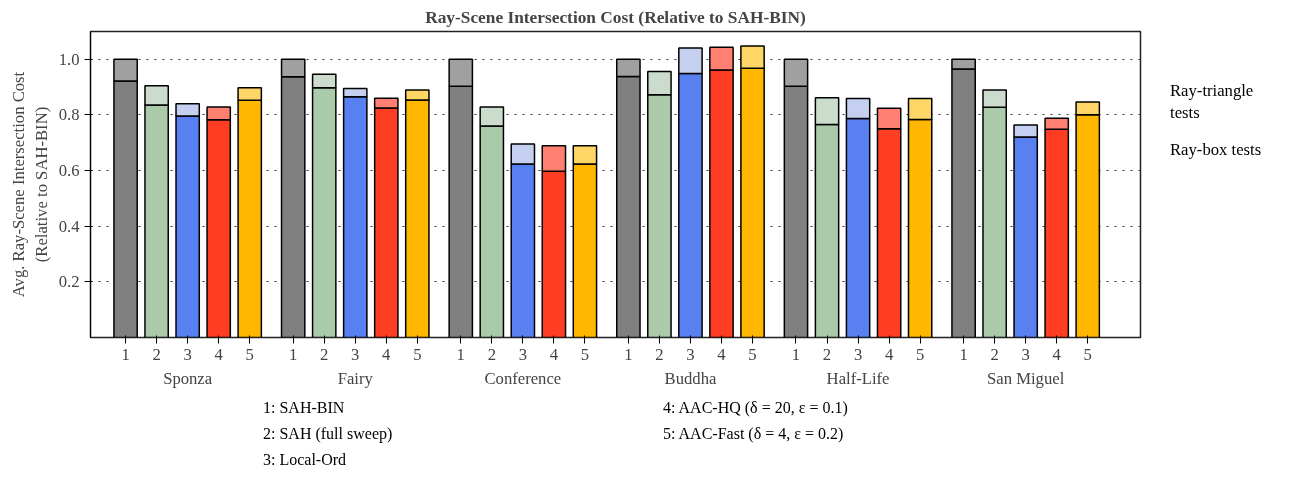 This screenshot has height=481, width=1304. Describe the element at coordinates (328, 433) in the screenshot. I see `text: 2: SAH (full sweep)` at that location.